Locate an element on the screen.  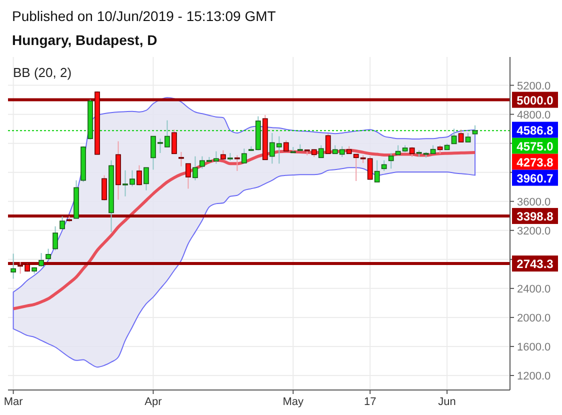
text: 3960.7 is located at coordinates (535, 178).